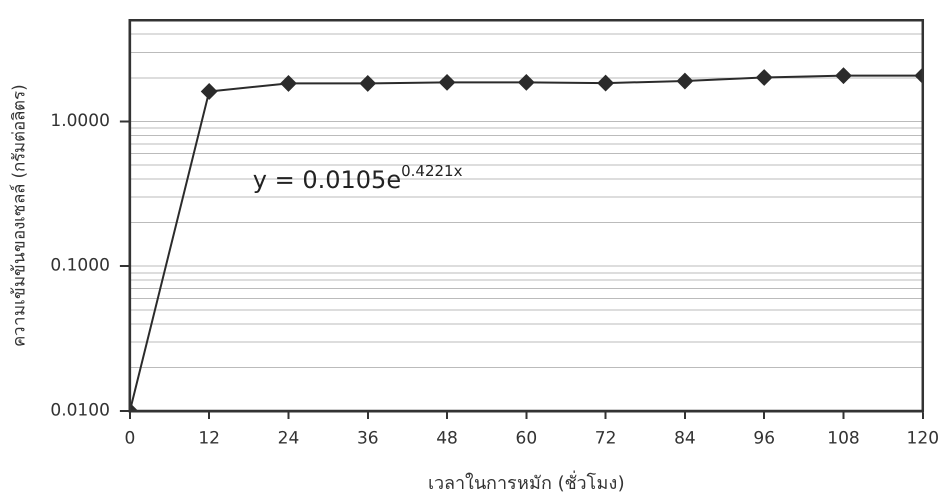 The height and width of the screenshot is (503, 949). I want to click on x-tick-label: 72, so click(605, 438).